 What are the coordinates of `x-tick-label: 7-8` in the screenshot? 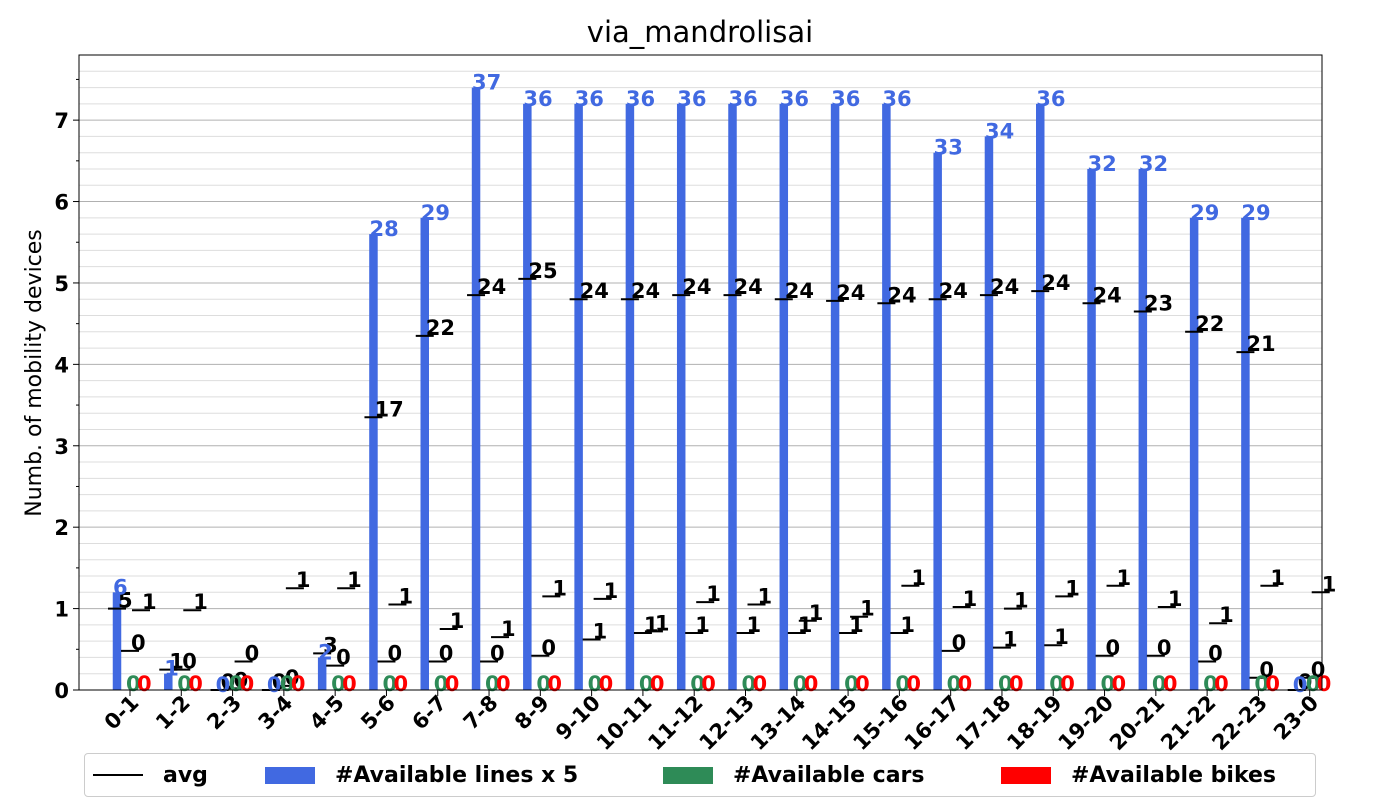 It's located at (481, 713).